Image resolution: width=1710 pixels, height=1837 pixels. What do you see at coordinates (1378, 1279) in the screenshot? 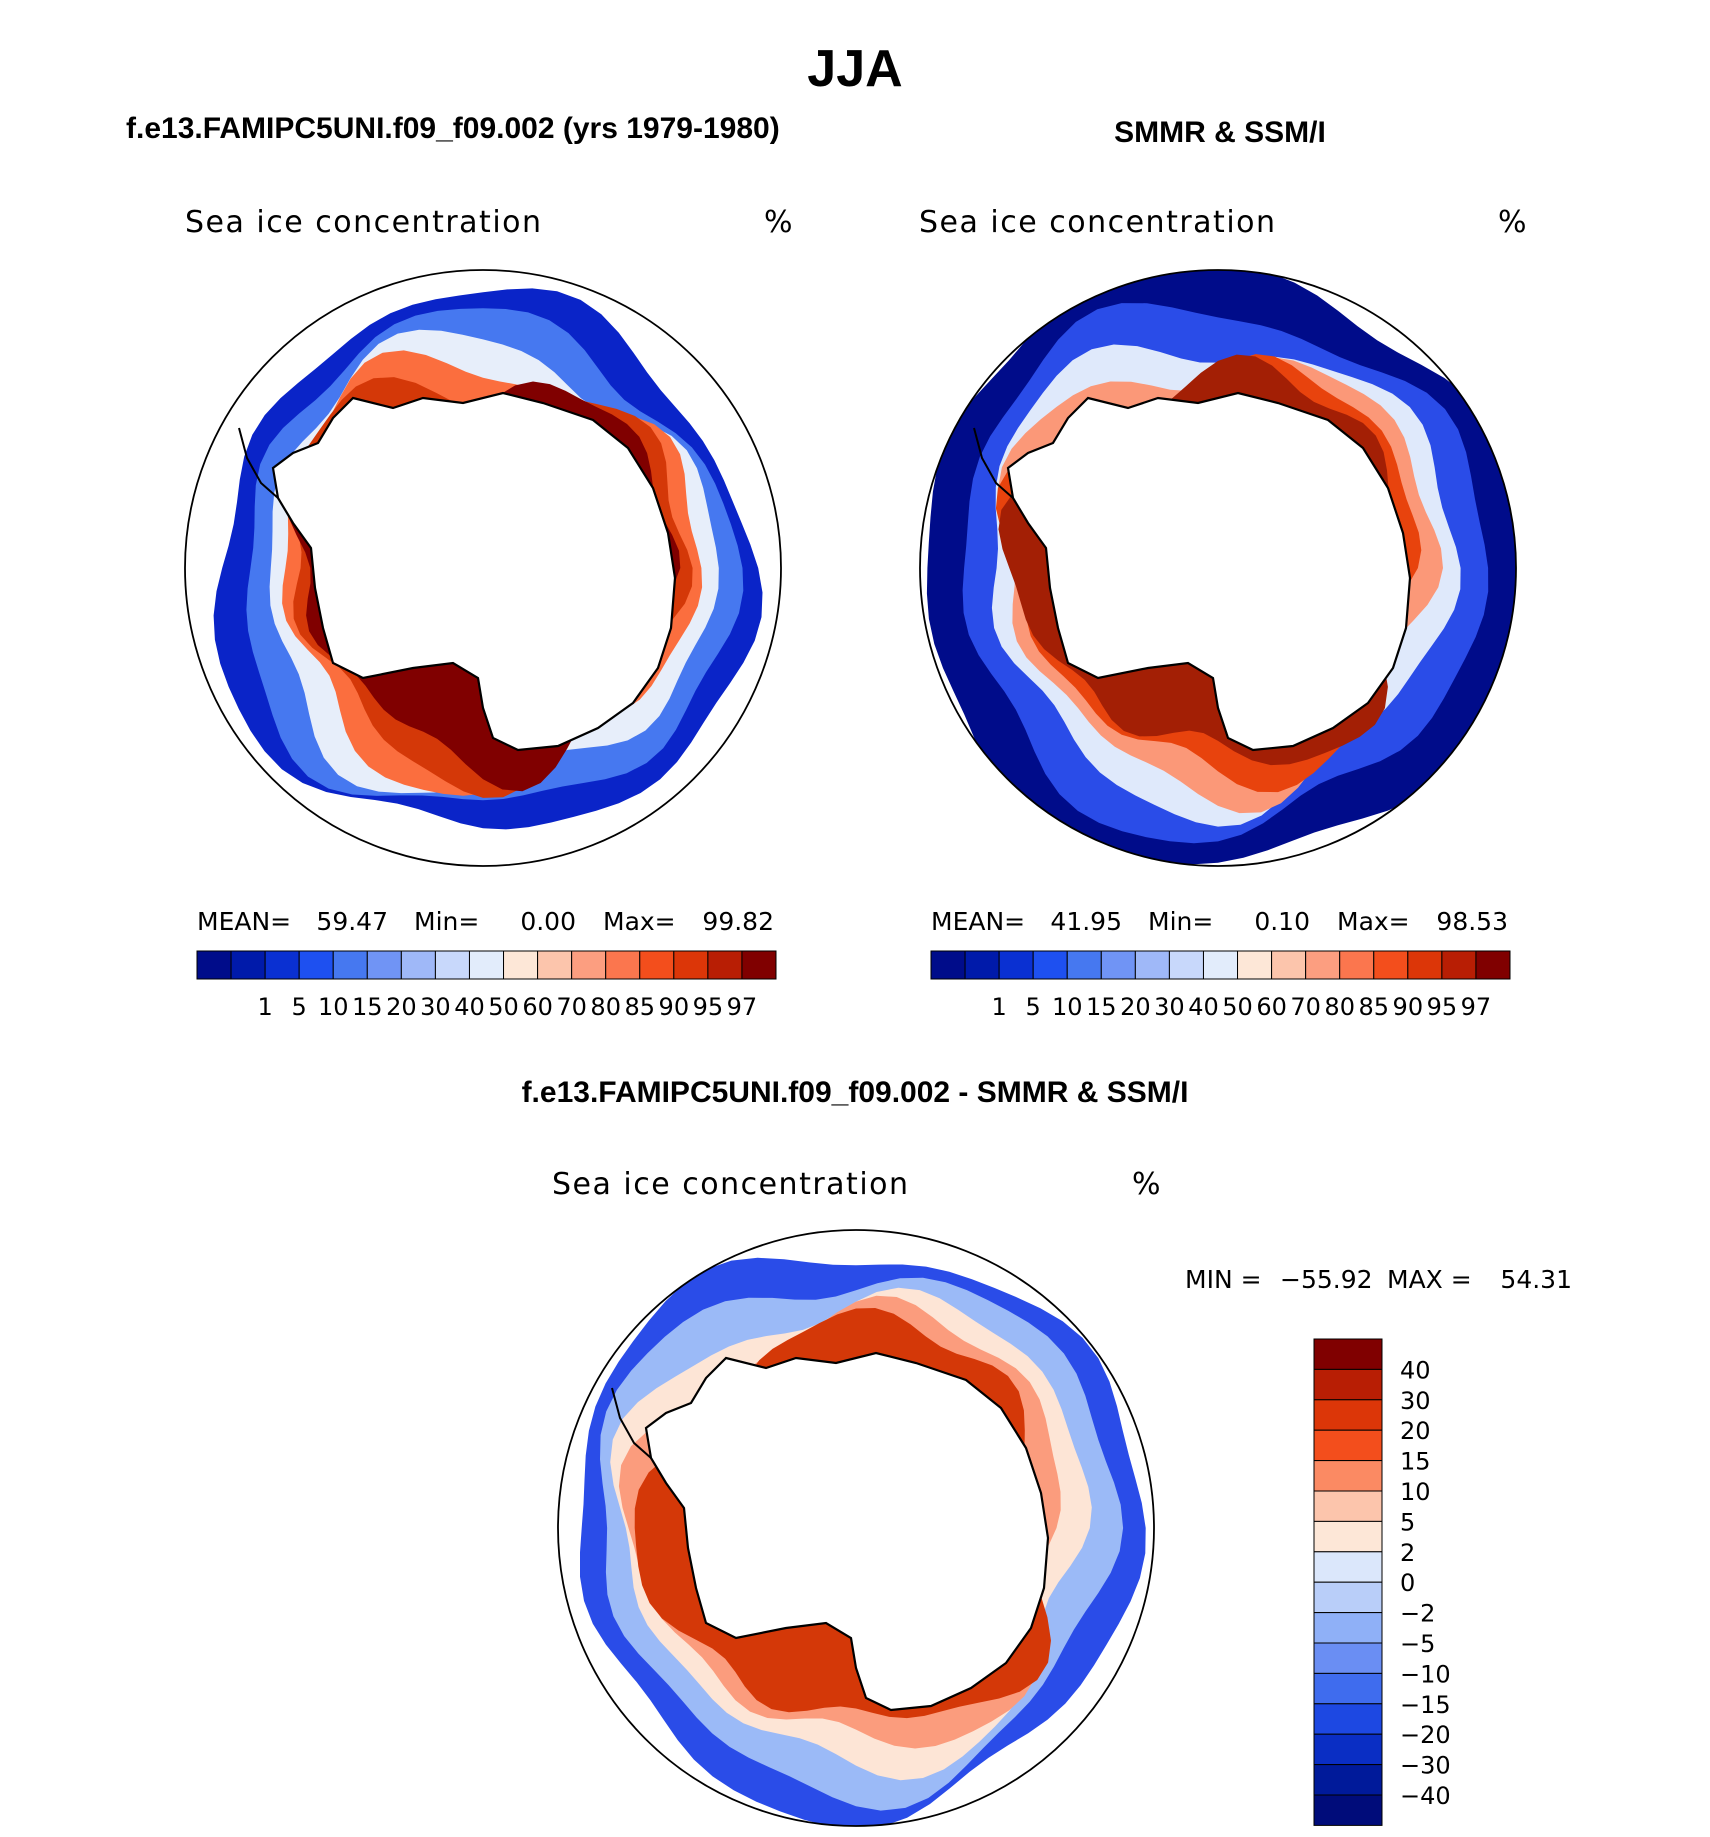
I see `panel-diff-stats: MIN = −55.92 MAX = 54.31` at bounding box center [1378, 1279].